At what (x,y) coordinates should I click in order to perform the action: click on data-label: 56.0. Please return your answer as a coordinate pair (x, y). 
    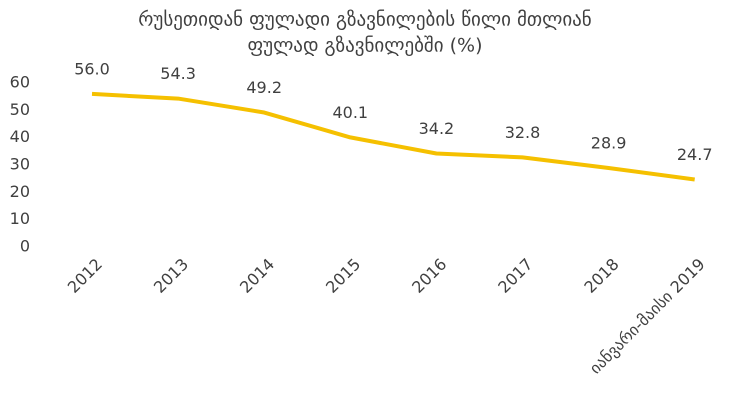
    Looking at the image, I should click on (92, 68).